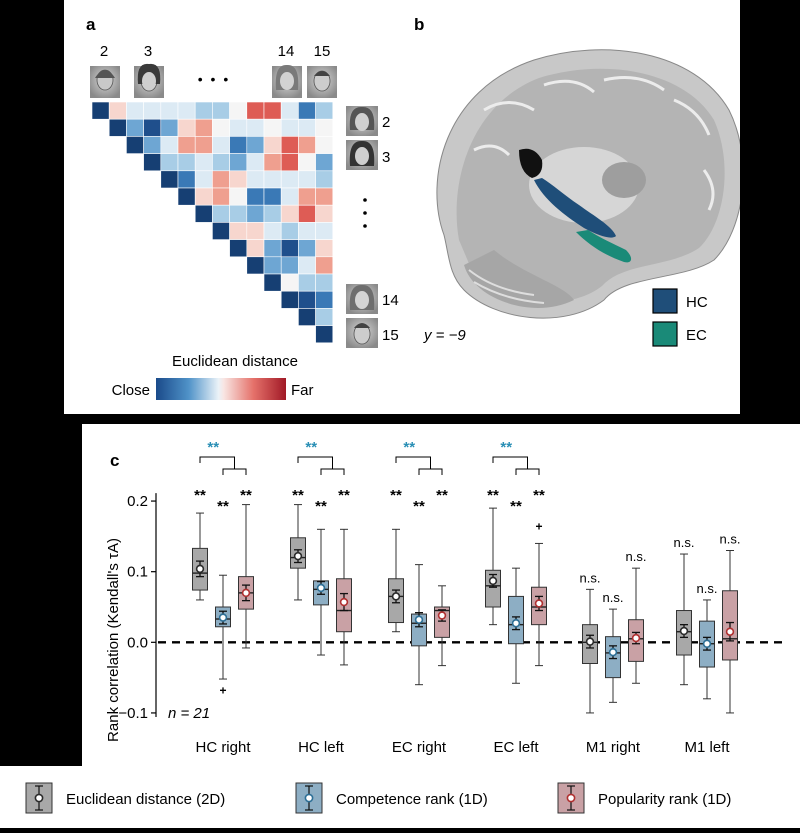 Image resolution: width=800 pixels, height=833 pixels. I want to click on legend-item: Popularity rank (1D), so click(644, 798).